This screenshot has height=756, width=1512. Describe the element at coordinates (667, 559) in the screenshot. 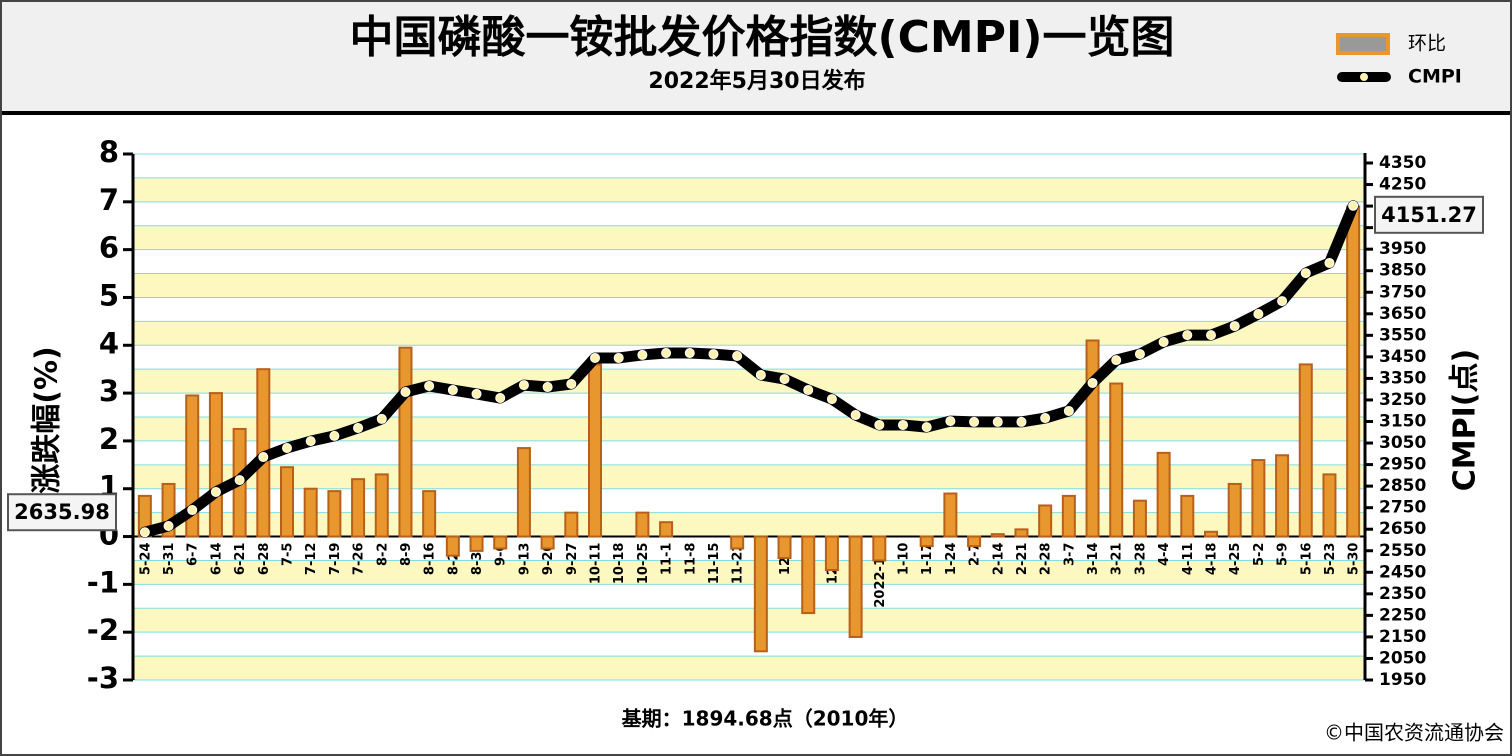

I see `x-tick-label: 11-1` at that location.